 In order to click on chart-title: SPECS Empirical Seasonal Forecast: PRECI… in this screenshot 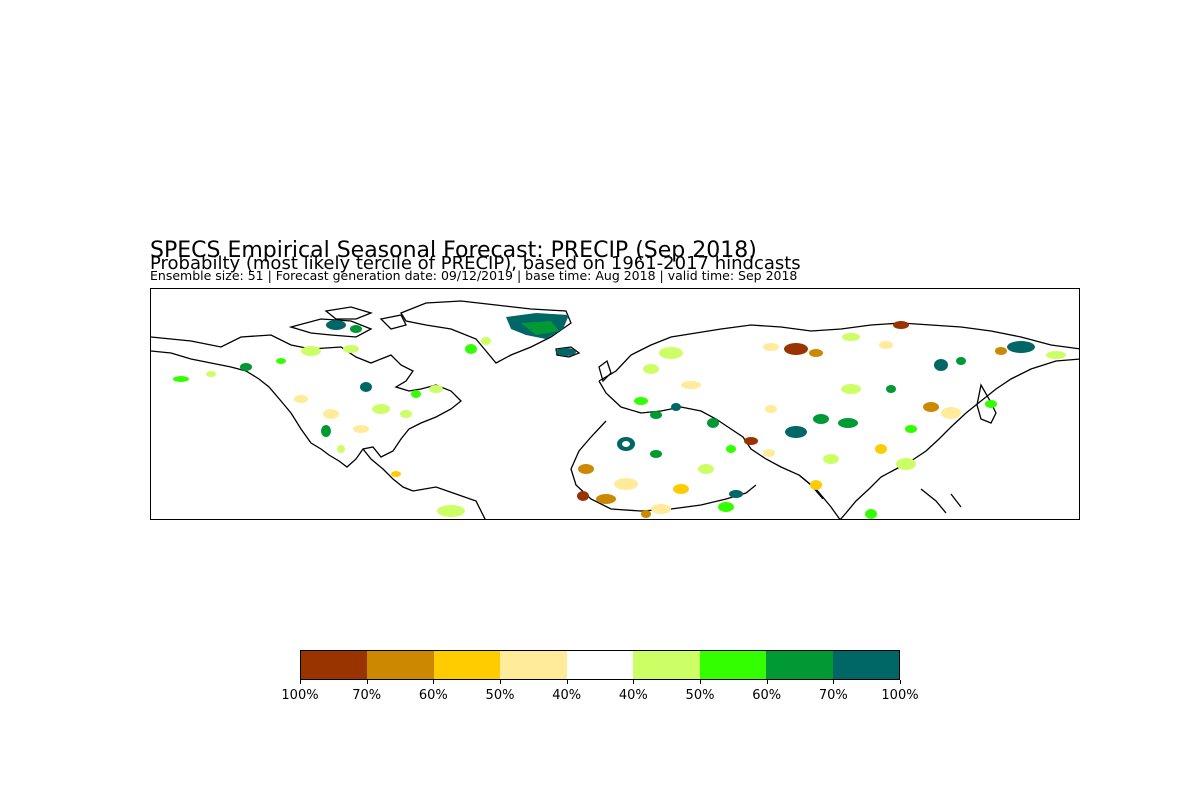, I will do `click(453, 250)`.